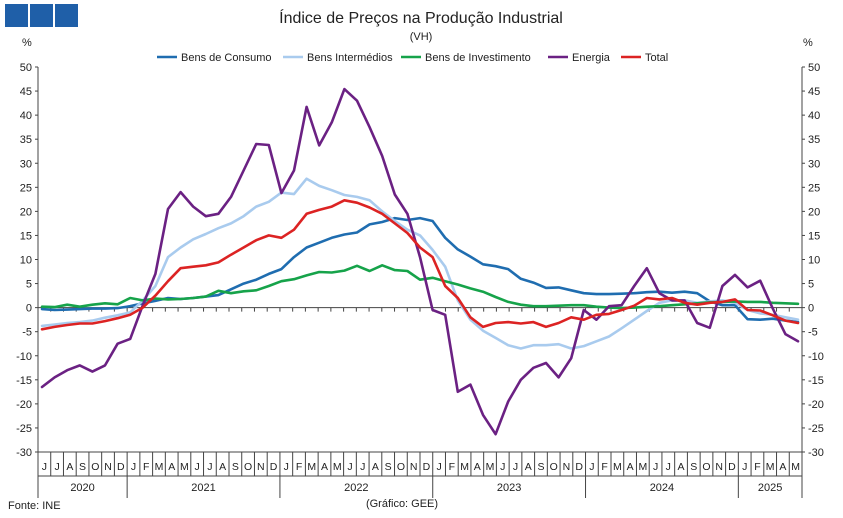 The image size is (843, 518). What do you see at coordinates (356, 488) in the screenshot?
I see `year-label: 2022` at bounding box center [356, 488].